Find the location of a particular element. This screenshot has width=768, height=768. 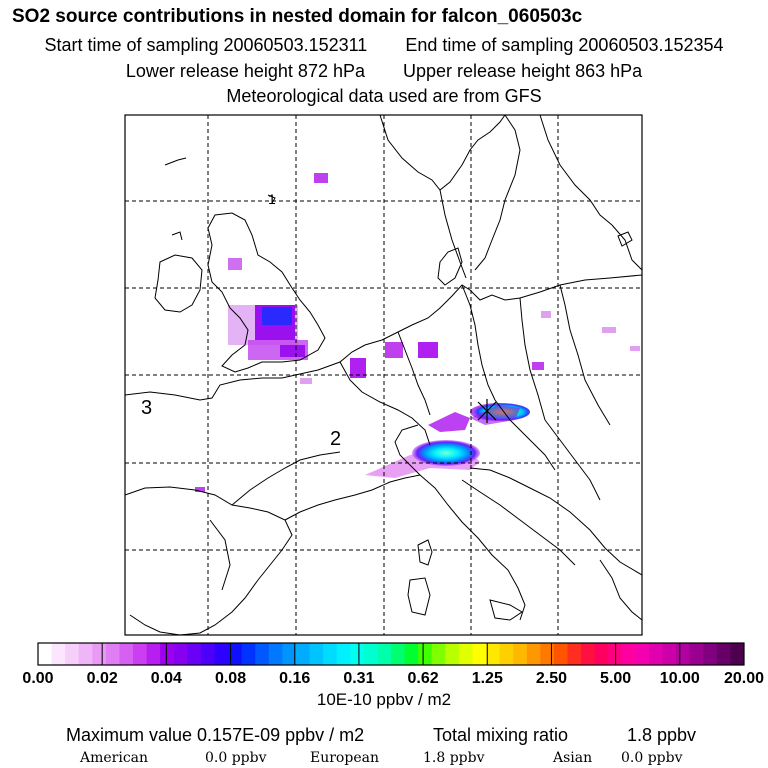

colorbar-tick-label: 10.00 is located at coordinates (679, 678).